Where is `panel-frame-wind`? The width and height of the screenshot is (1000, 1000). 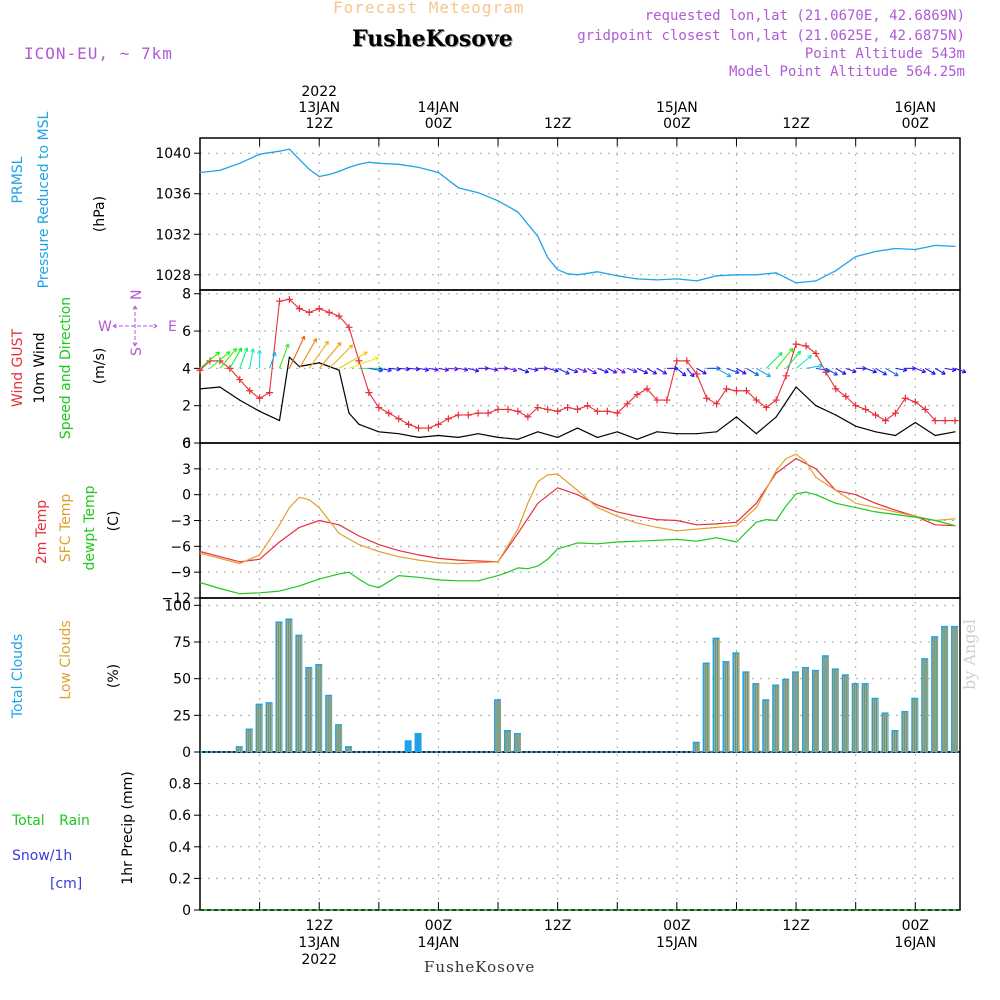
panel-frame-wind is located at coordinates (580, 366).